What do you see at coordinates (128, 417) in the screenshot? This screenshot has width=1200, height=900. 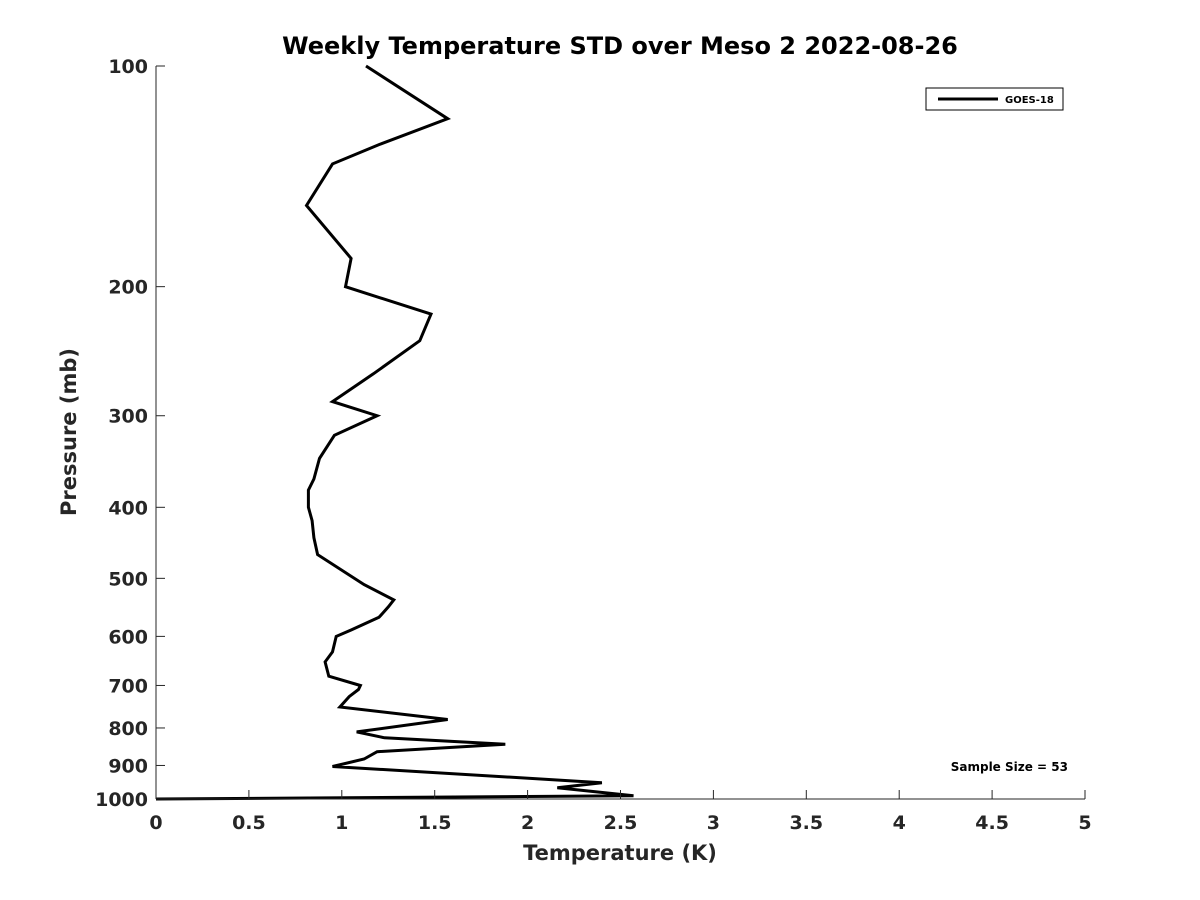 I see `y-tick-label: 300` at bounding box center [128, 417].